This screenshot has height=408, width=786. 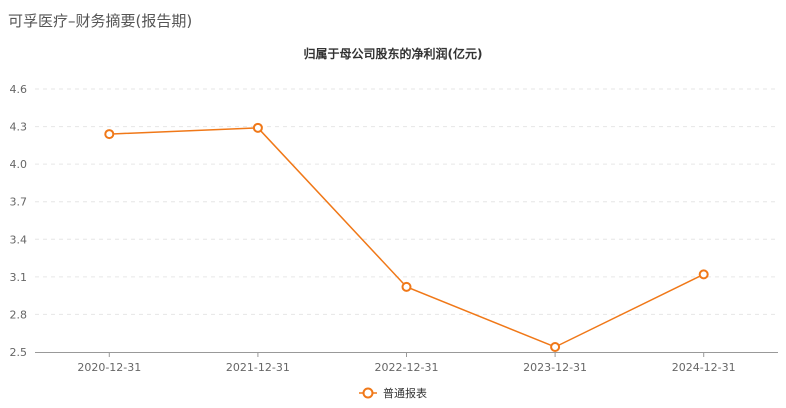 What do you see at coordinates (100, 21) in the screenshot?
I see `page-title: 可孚医疗–财务摘要(报告期)` at bounding box center [100, 21].